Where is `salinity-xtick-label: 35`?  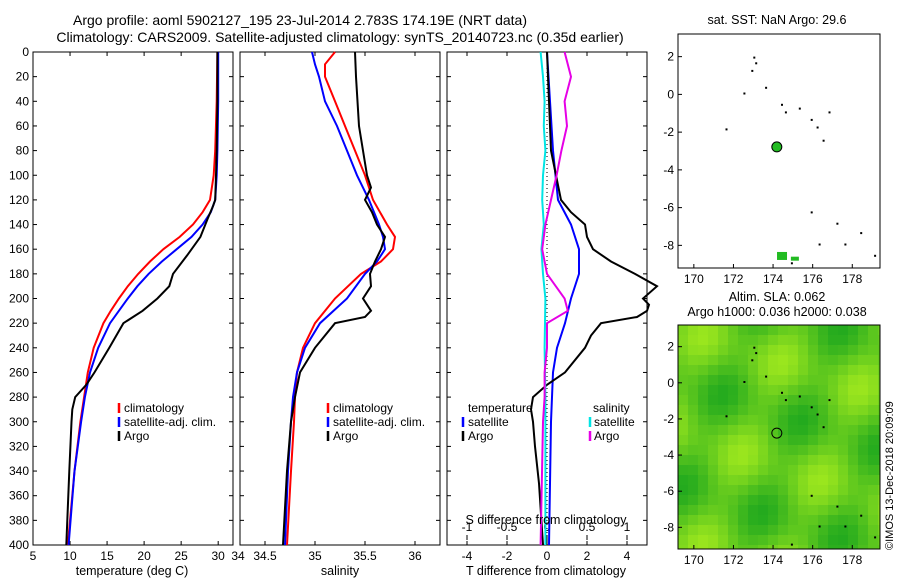
salinity-xtick-label: 35 is located at coordinates (315, 556).